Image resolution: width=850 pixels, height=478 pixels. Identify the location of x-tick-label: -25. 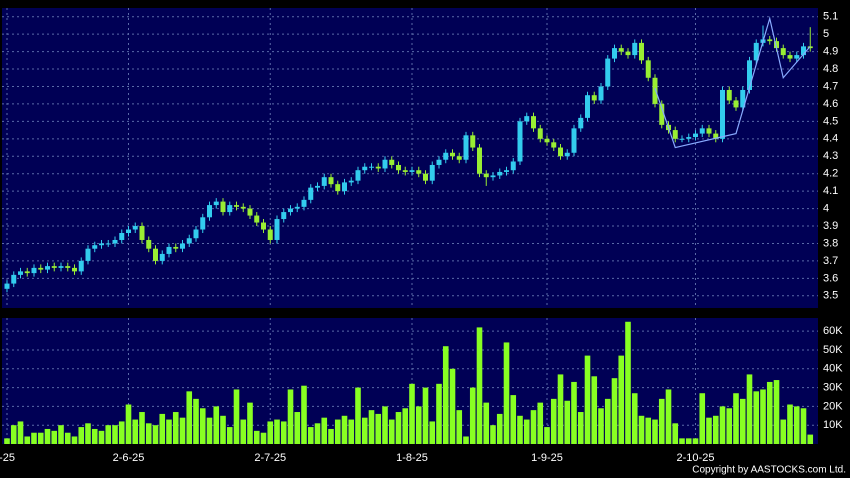
(7, 458).